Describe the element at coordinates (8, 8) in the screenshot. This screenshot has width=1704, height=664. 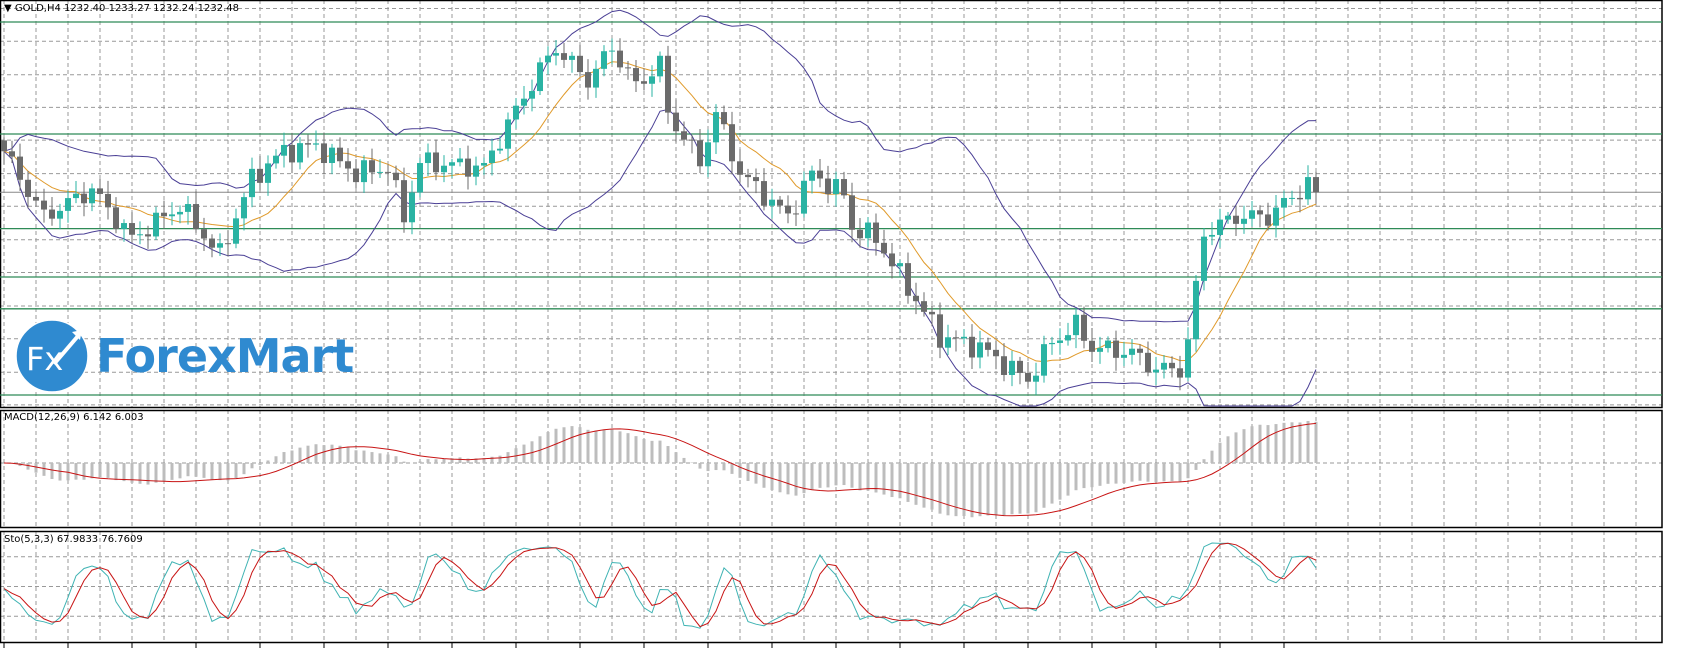
I see `dropdown-arrow-icon: ▼` at that location.